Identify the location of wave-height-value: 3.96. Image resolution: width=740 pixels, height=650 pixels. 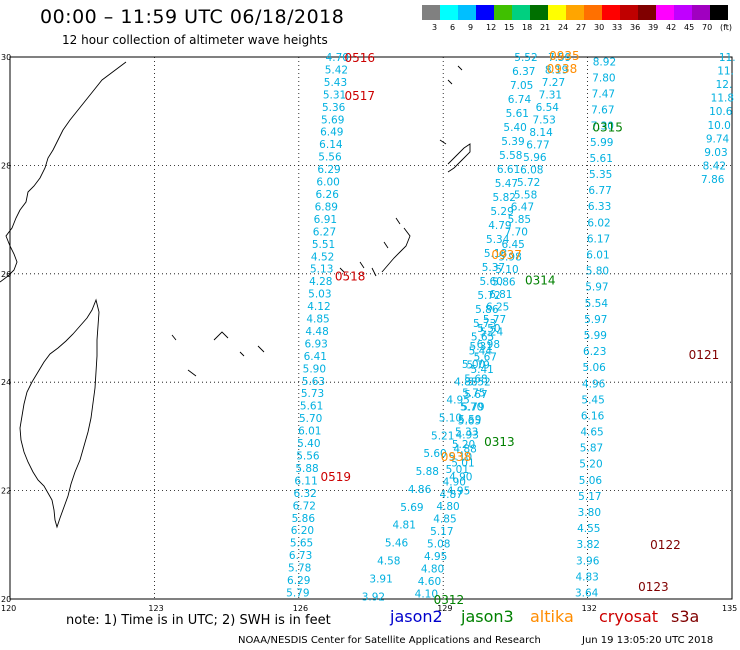
(588, 561).